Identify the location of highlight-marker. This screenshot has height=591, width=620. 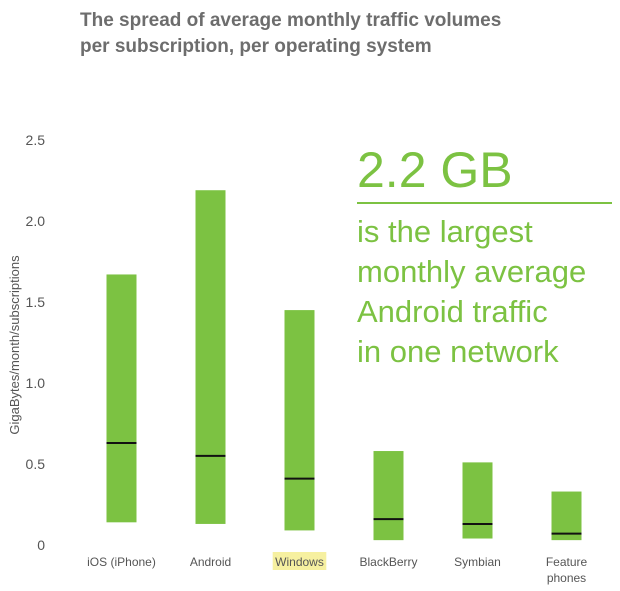
(299, 561).